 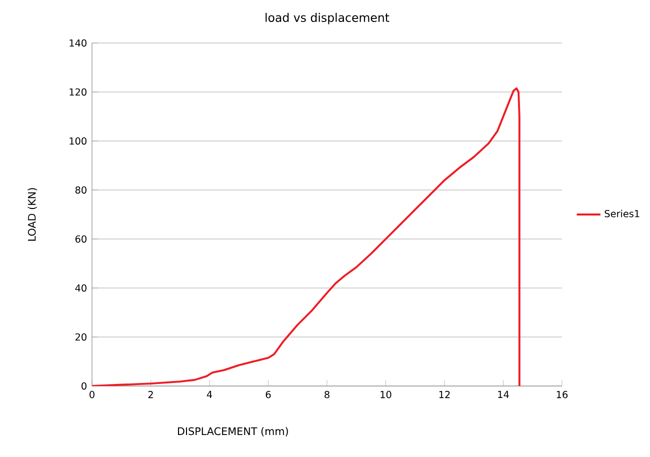 What do you see at coordinates (78, 92) in the screenshot?
I see `y-tick-label: 120` at bounding box center [78, 92].